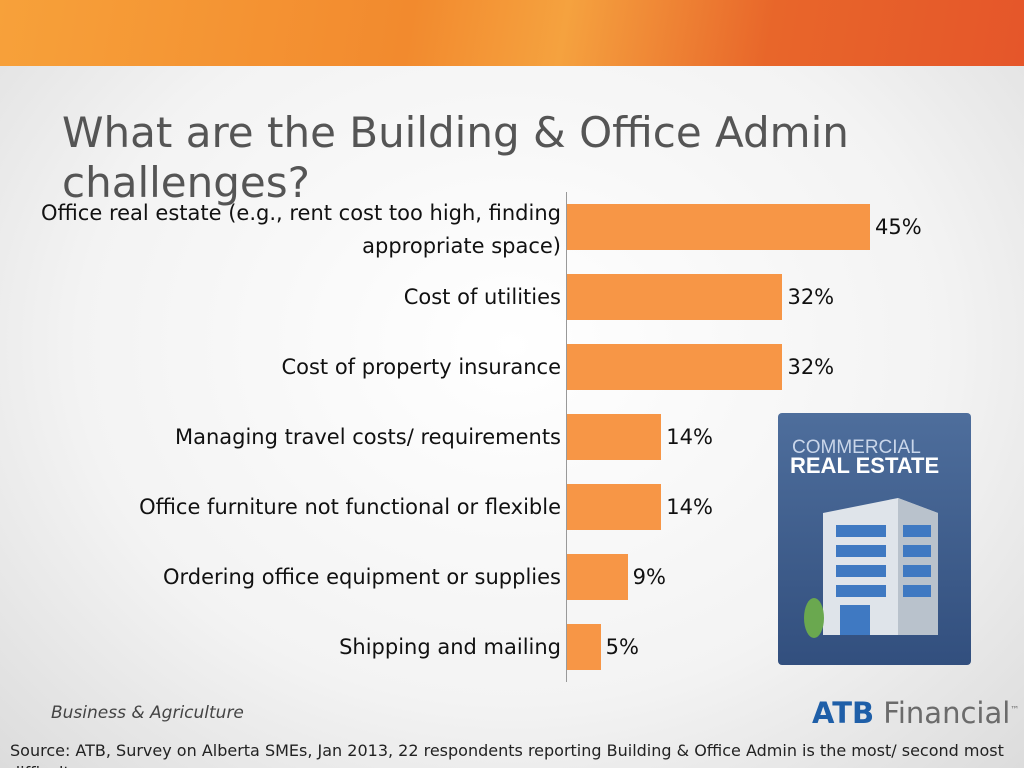  What do you see at coordinates (649, 577) in the screenshot?
I see `value-label: 9%` at bounding box center [649, 577].